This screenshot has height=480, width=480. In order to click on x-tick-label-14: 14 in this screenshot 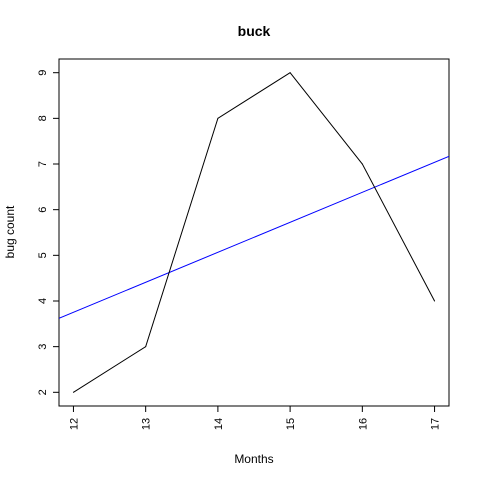, I will do `click(219, 424)`.